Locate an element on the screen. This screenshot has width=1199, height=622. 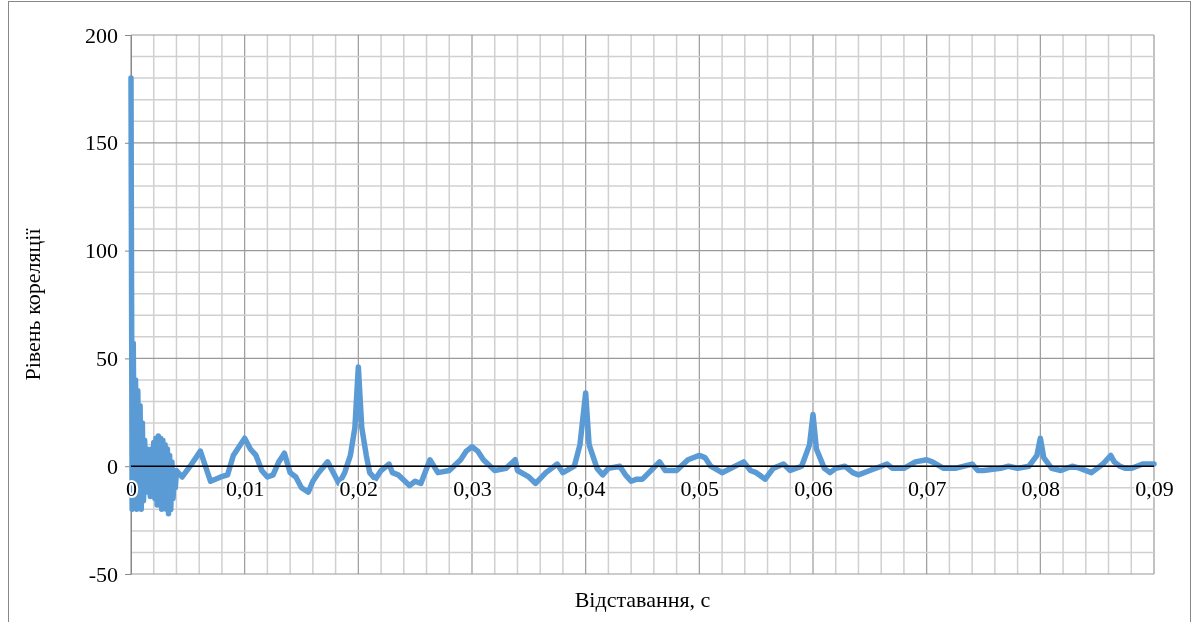
y-tick-label: 50 is located at coordinates (107, 358).